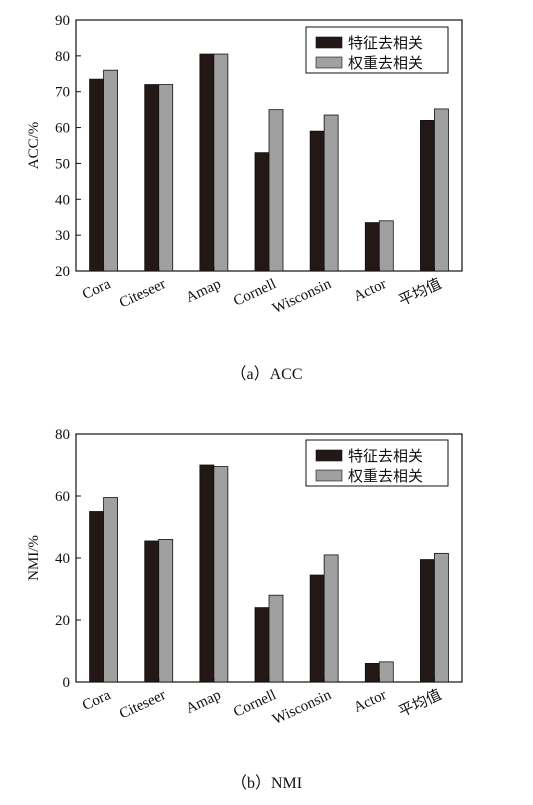 The height and width of the screenshot is (805, 533). Describe the element at coordinates (266, 374) in the screenshot. I see `acc-caption: （a）ACC` at that location.